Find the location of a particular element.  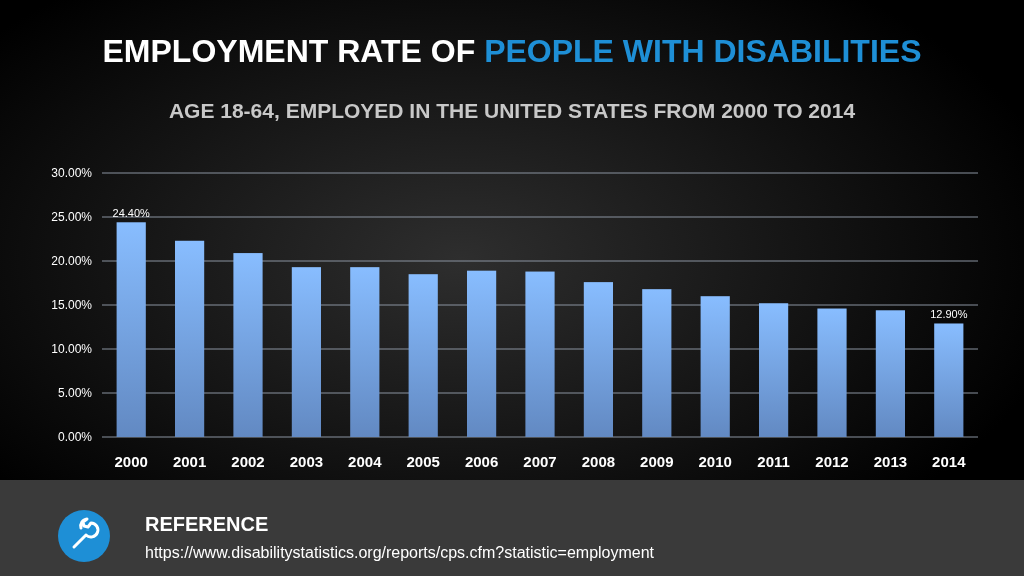

y-tick-label: 5.00% is located at coordinates (75, 393).